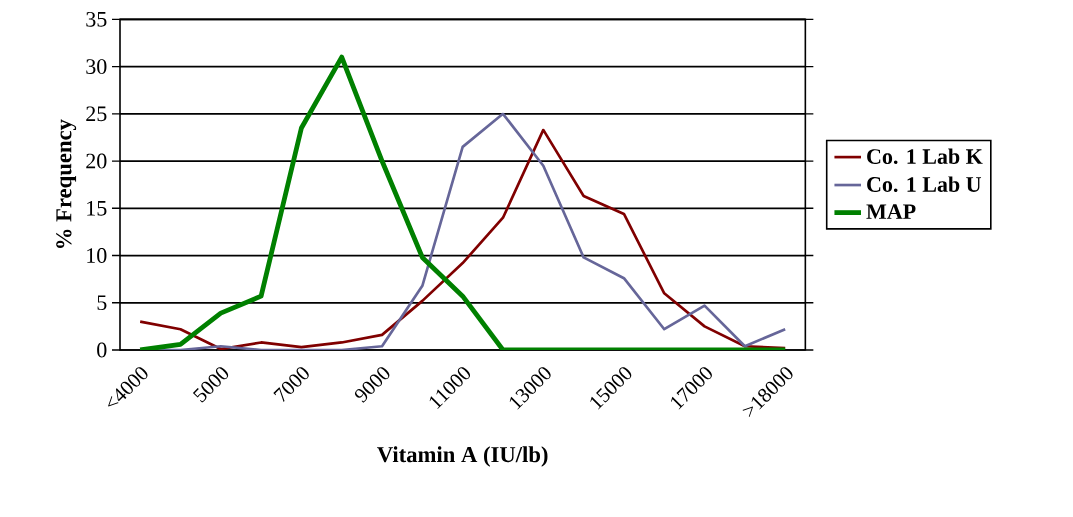 This screenshot has height=517, width=1073. I want to click on y-tick-label: 25, so click(96, 114).